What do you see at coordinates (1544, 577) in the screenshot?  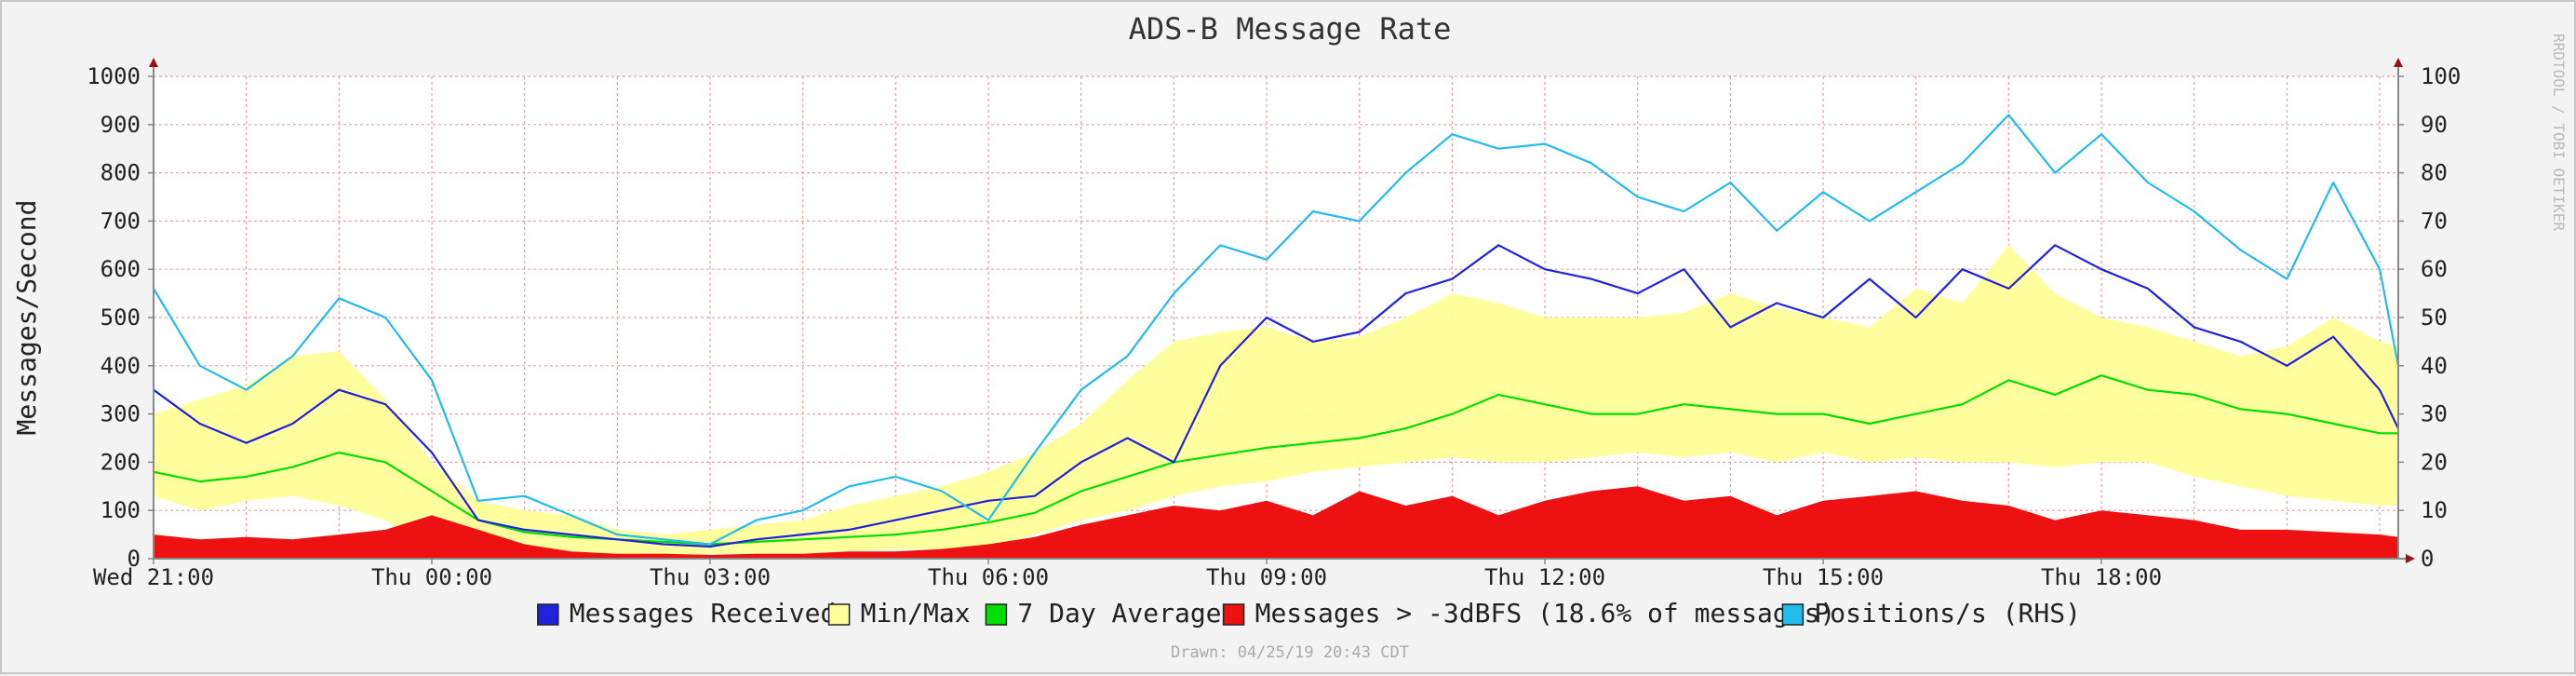 I see `x-tick-label: Thu 12:00` at bounding box center [1544, 577].